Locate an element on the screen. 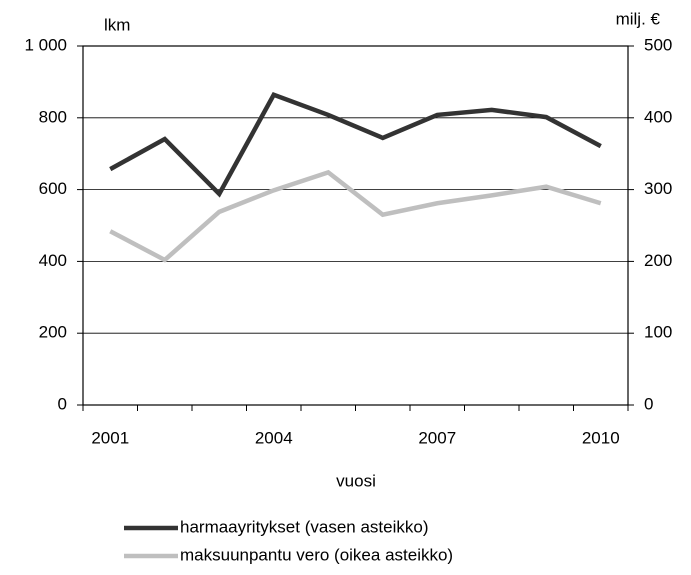 The height and width of the screenshot is (575, 691). y2-tick-label: 300 is located at coordinates (658, 188).